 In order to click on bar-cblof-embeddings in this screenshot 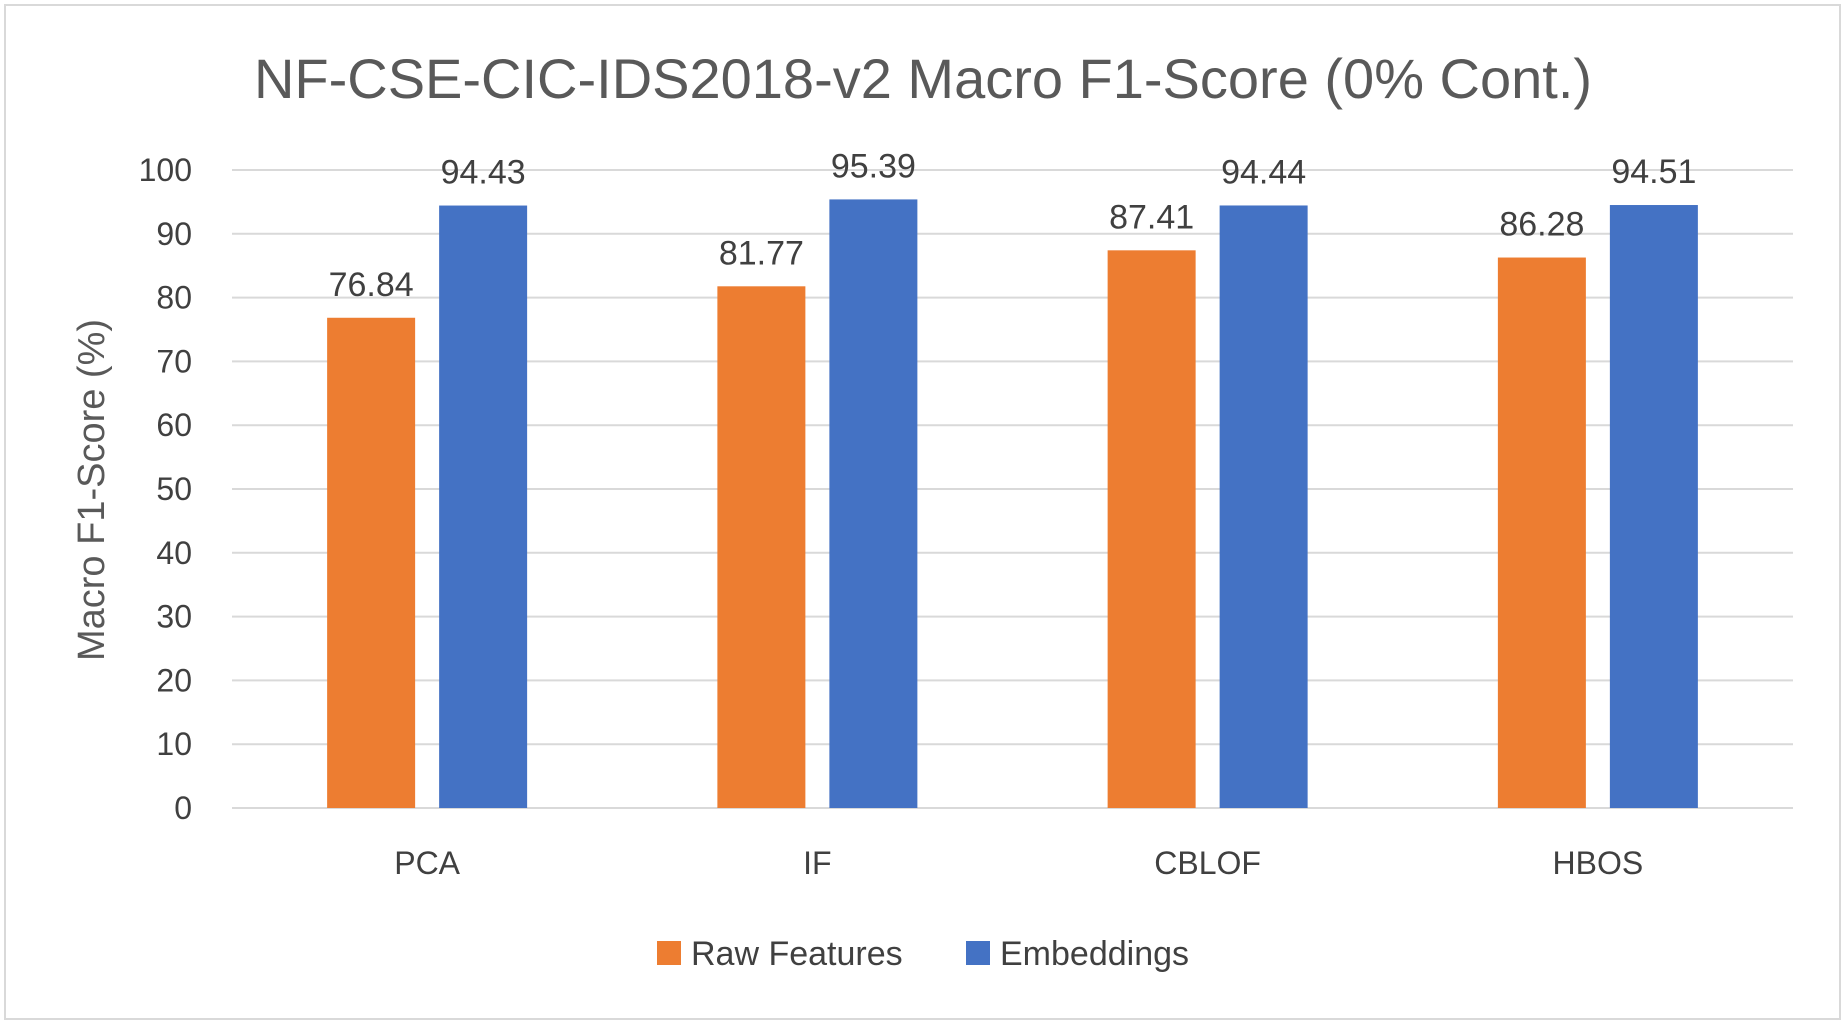, I will do `click(1263, 507)`.